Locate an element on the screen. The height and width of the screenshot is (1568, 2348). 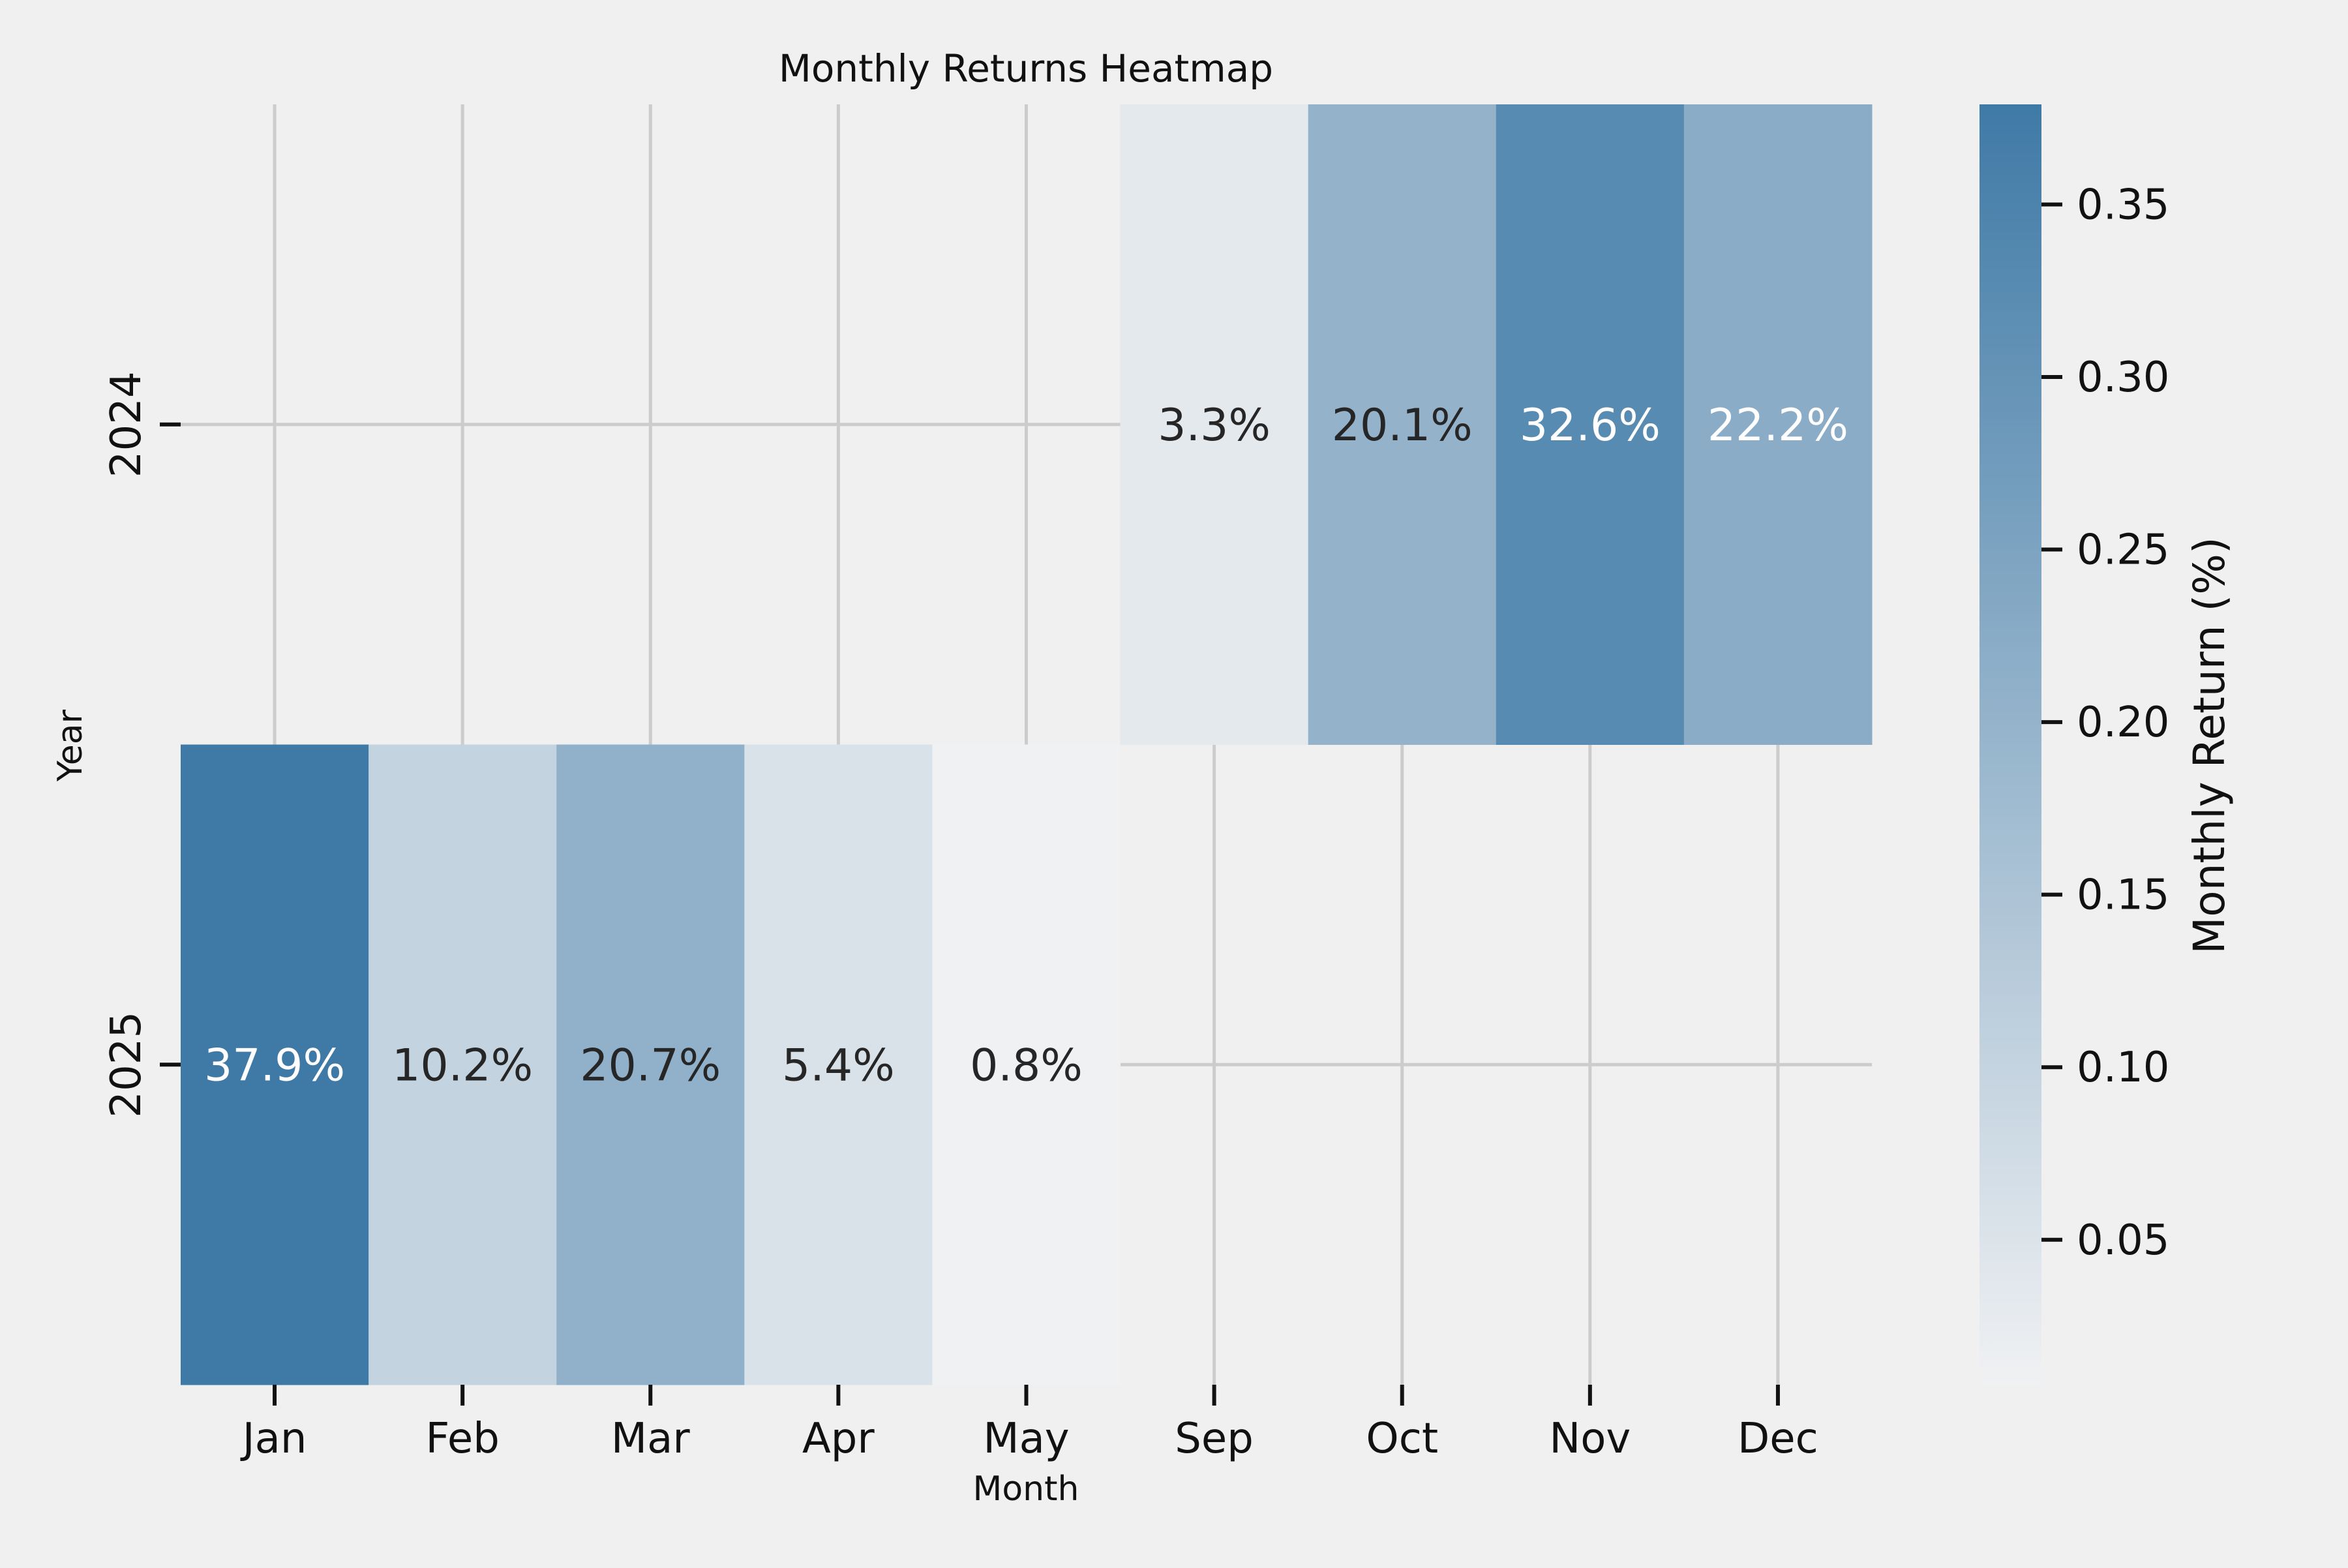
cell-value-label: 22.2% is located at coordinates (1778, 425).